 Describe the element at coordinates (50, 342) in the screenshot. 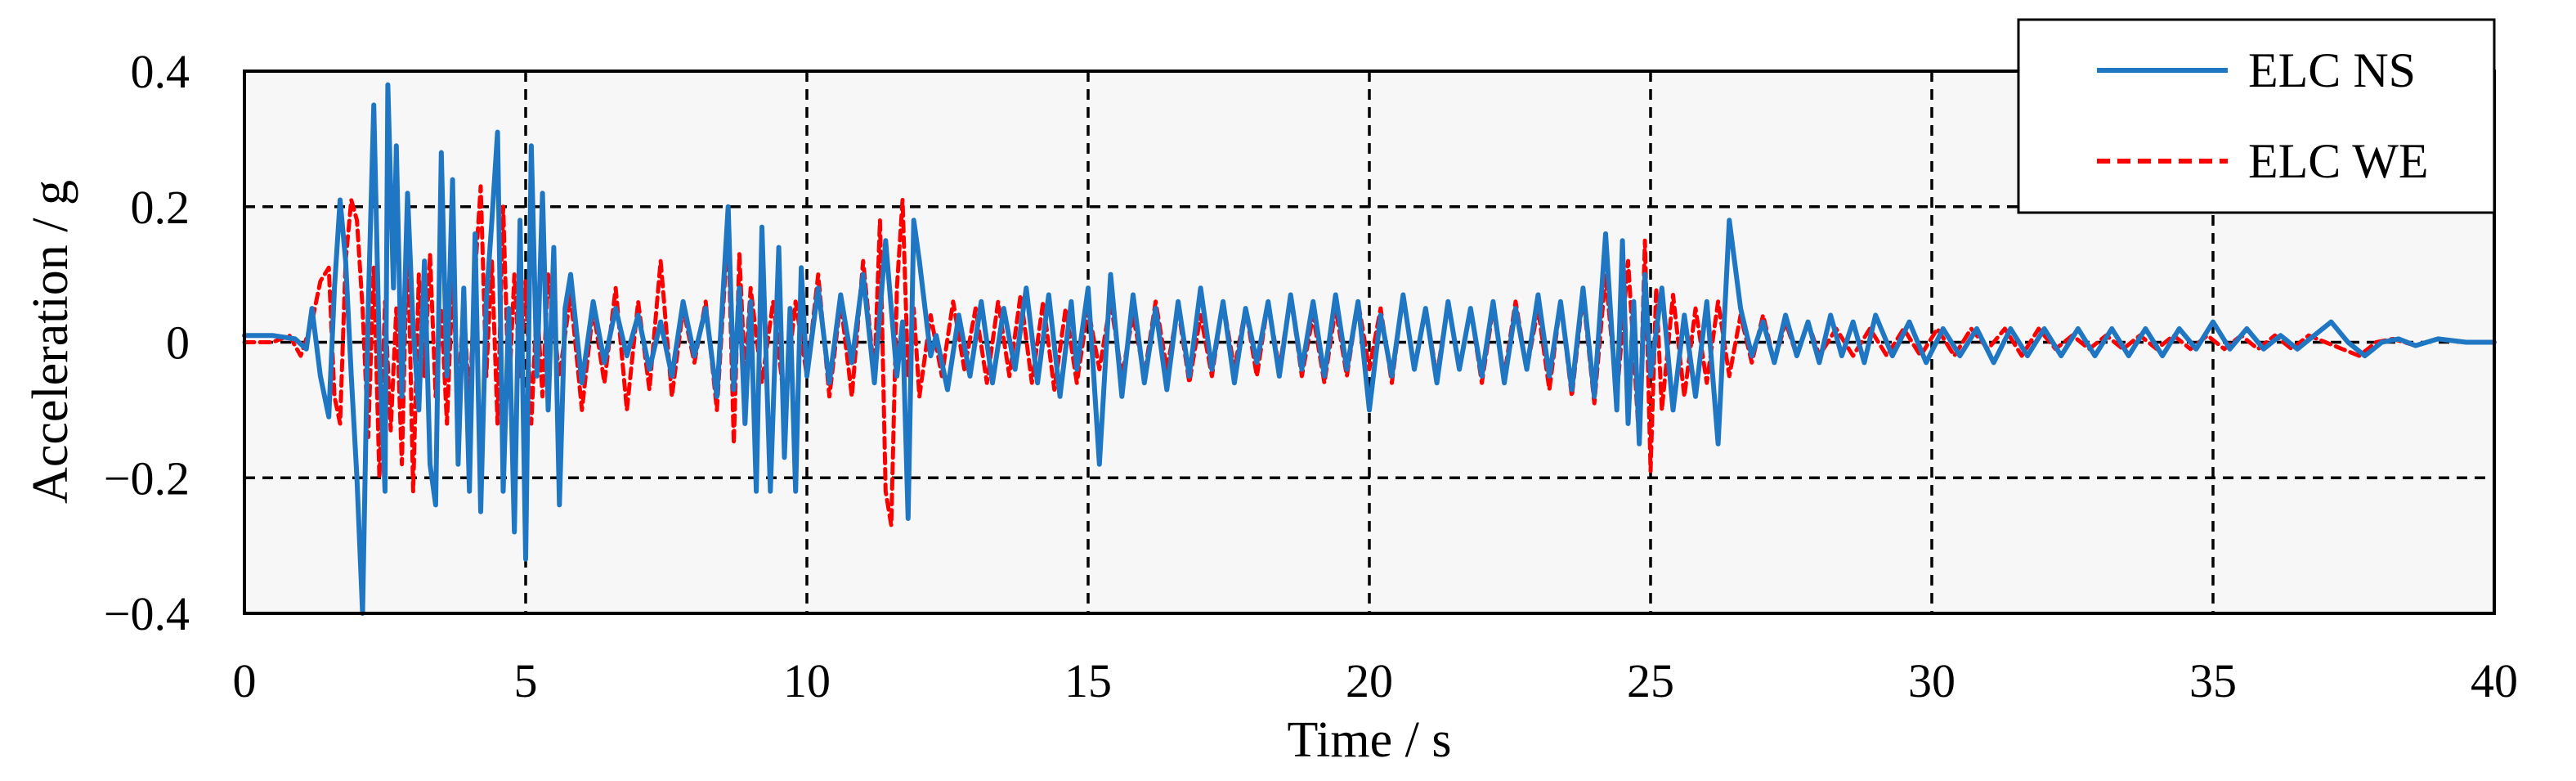

I see `y-axis-title: Acceleration / g` at that location.